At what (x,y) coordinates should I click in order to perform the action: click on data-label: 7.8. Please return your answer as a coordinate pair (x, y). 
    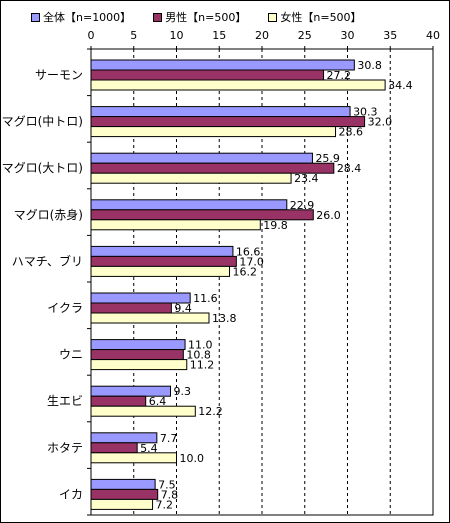
    Looking at the image, I should click on (170, 494).